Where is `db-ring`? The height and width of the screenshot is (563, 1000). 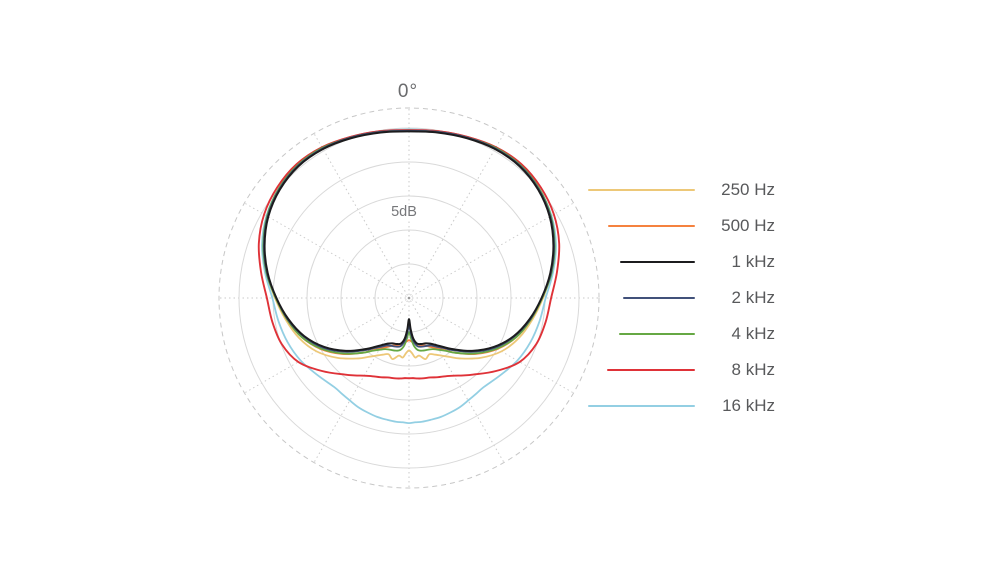
db-ring is located at coordinates (409, 298).